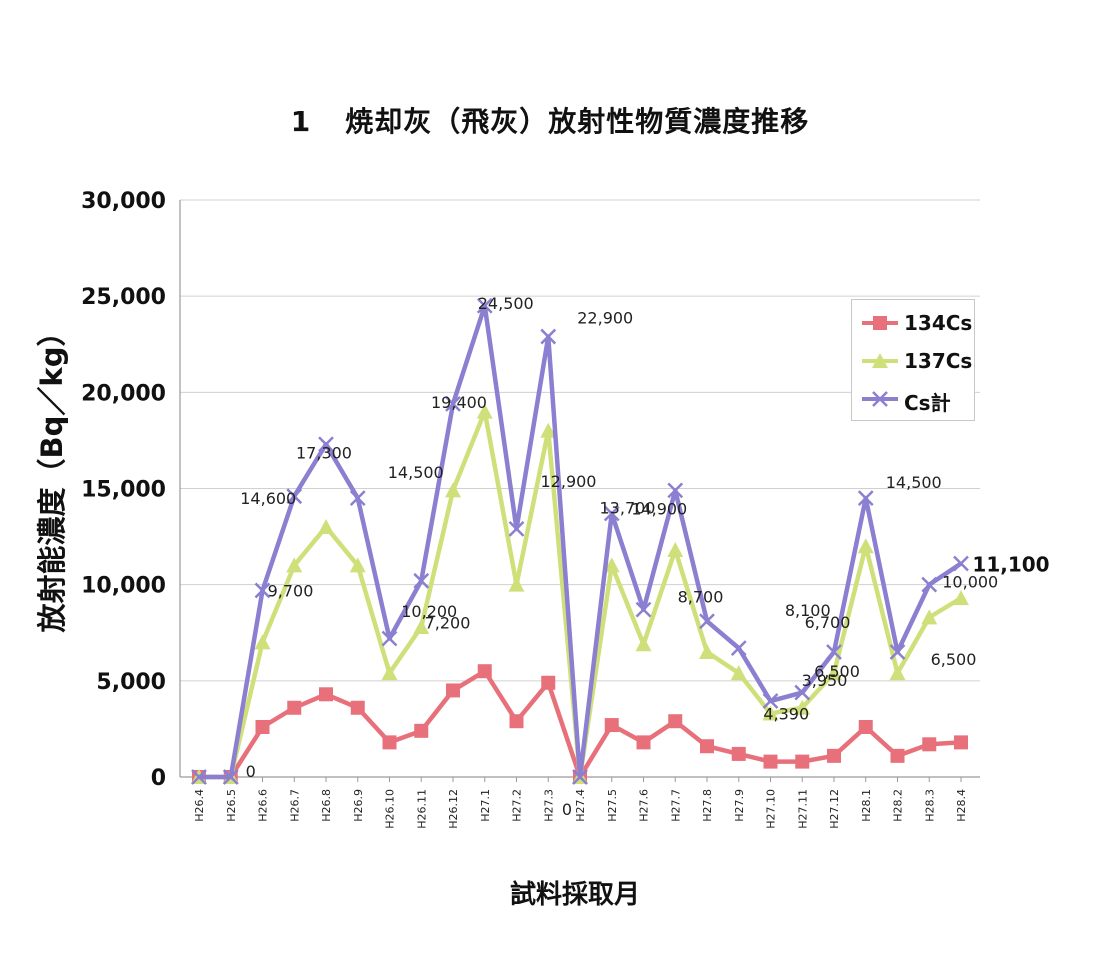 This screenshot has width=1100, height=964. Describe the element at coordinates (644, 805) in the screenshot. I see `x-tick-label: H27.6` at that location.